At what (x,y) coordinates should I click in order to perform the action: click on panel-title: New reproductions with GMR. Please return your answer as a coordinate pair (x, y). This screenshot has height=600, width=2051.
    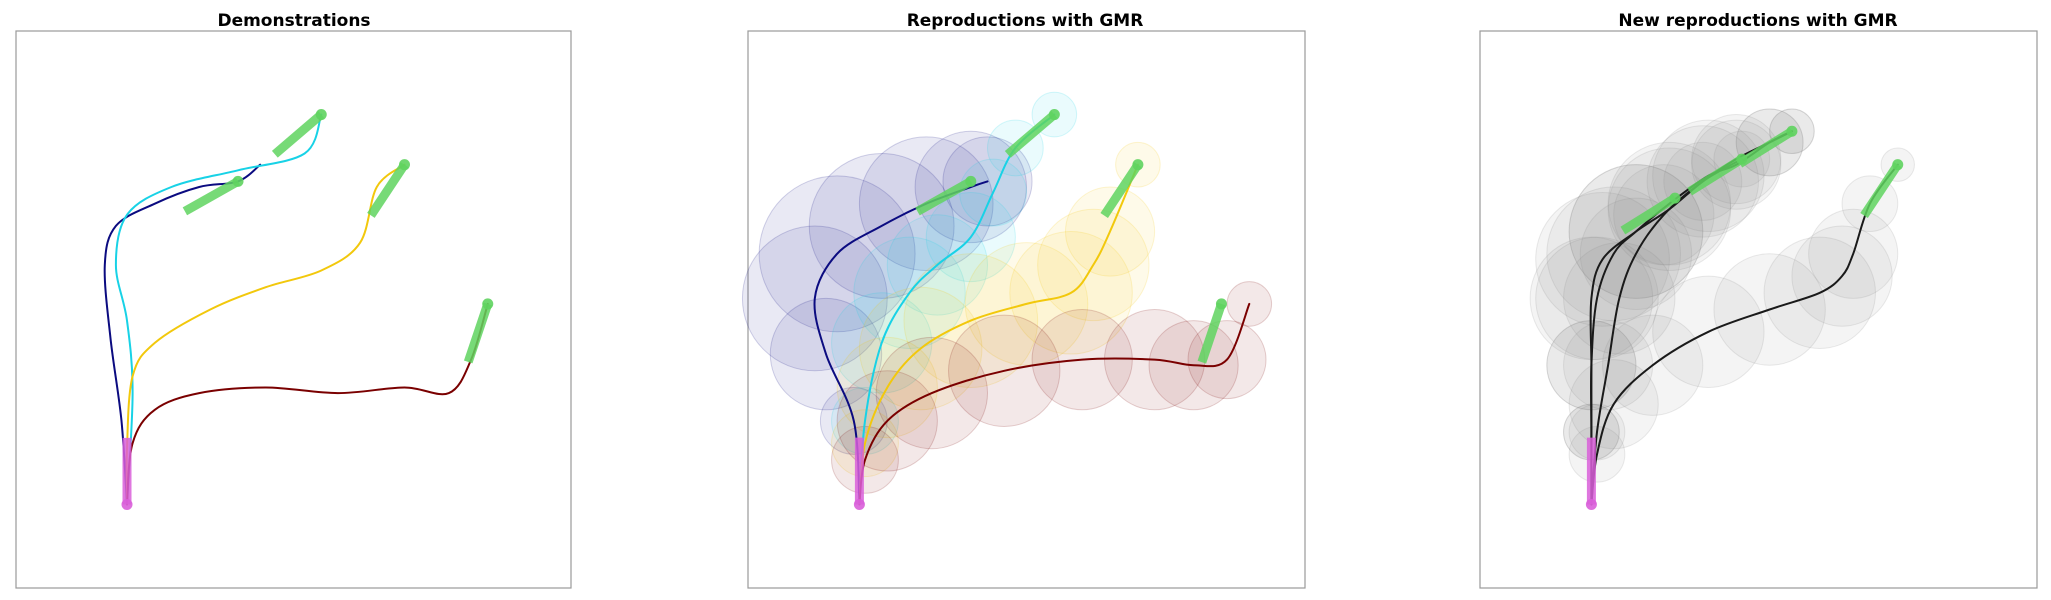
    Looking at the image, I should click on (1757, 21).